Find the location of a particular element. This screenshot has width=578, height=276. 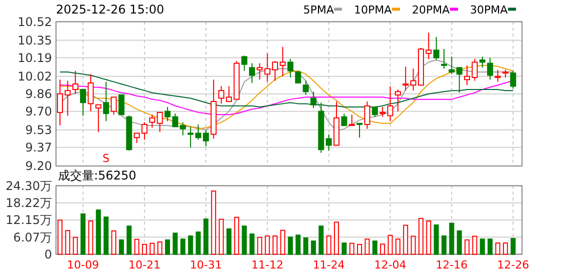

y-tick-label: 10.35 is located at coordinates (35, 40).